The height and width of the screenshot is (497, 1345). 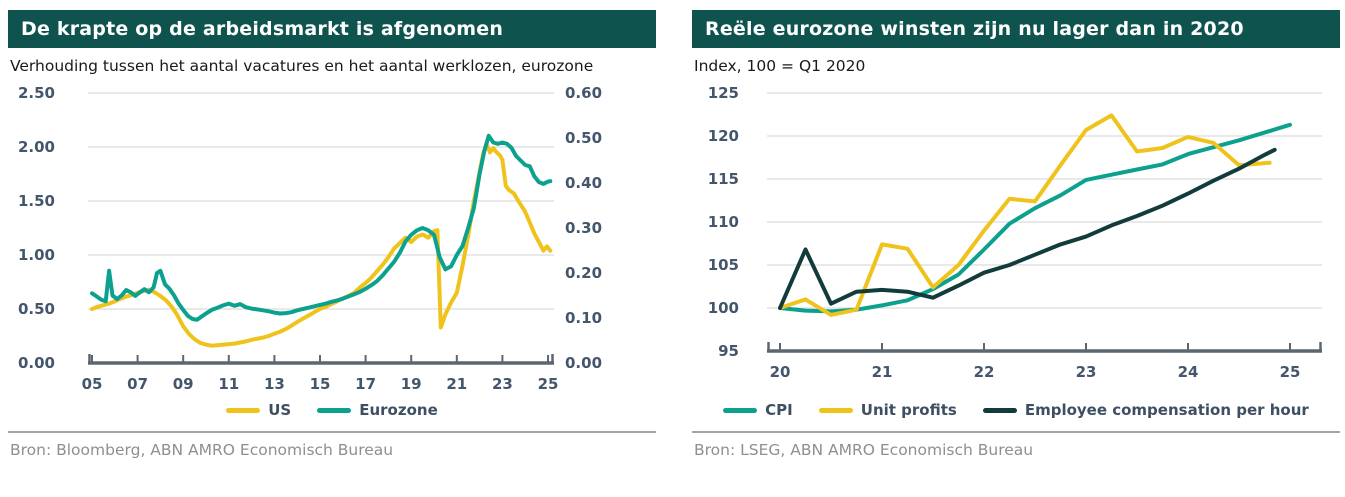 I want to click on source-note: Bron: LSEG, ABN AMRO Economisch Bureau, so click(x=864, y=450).